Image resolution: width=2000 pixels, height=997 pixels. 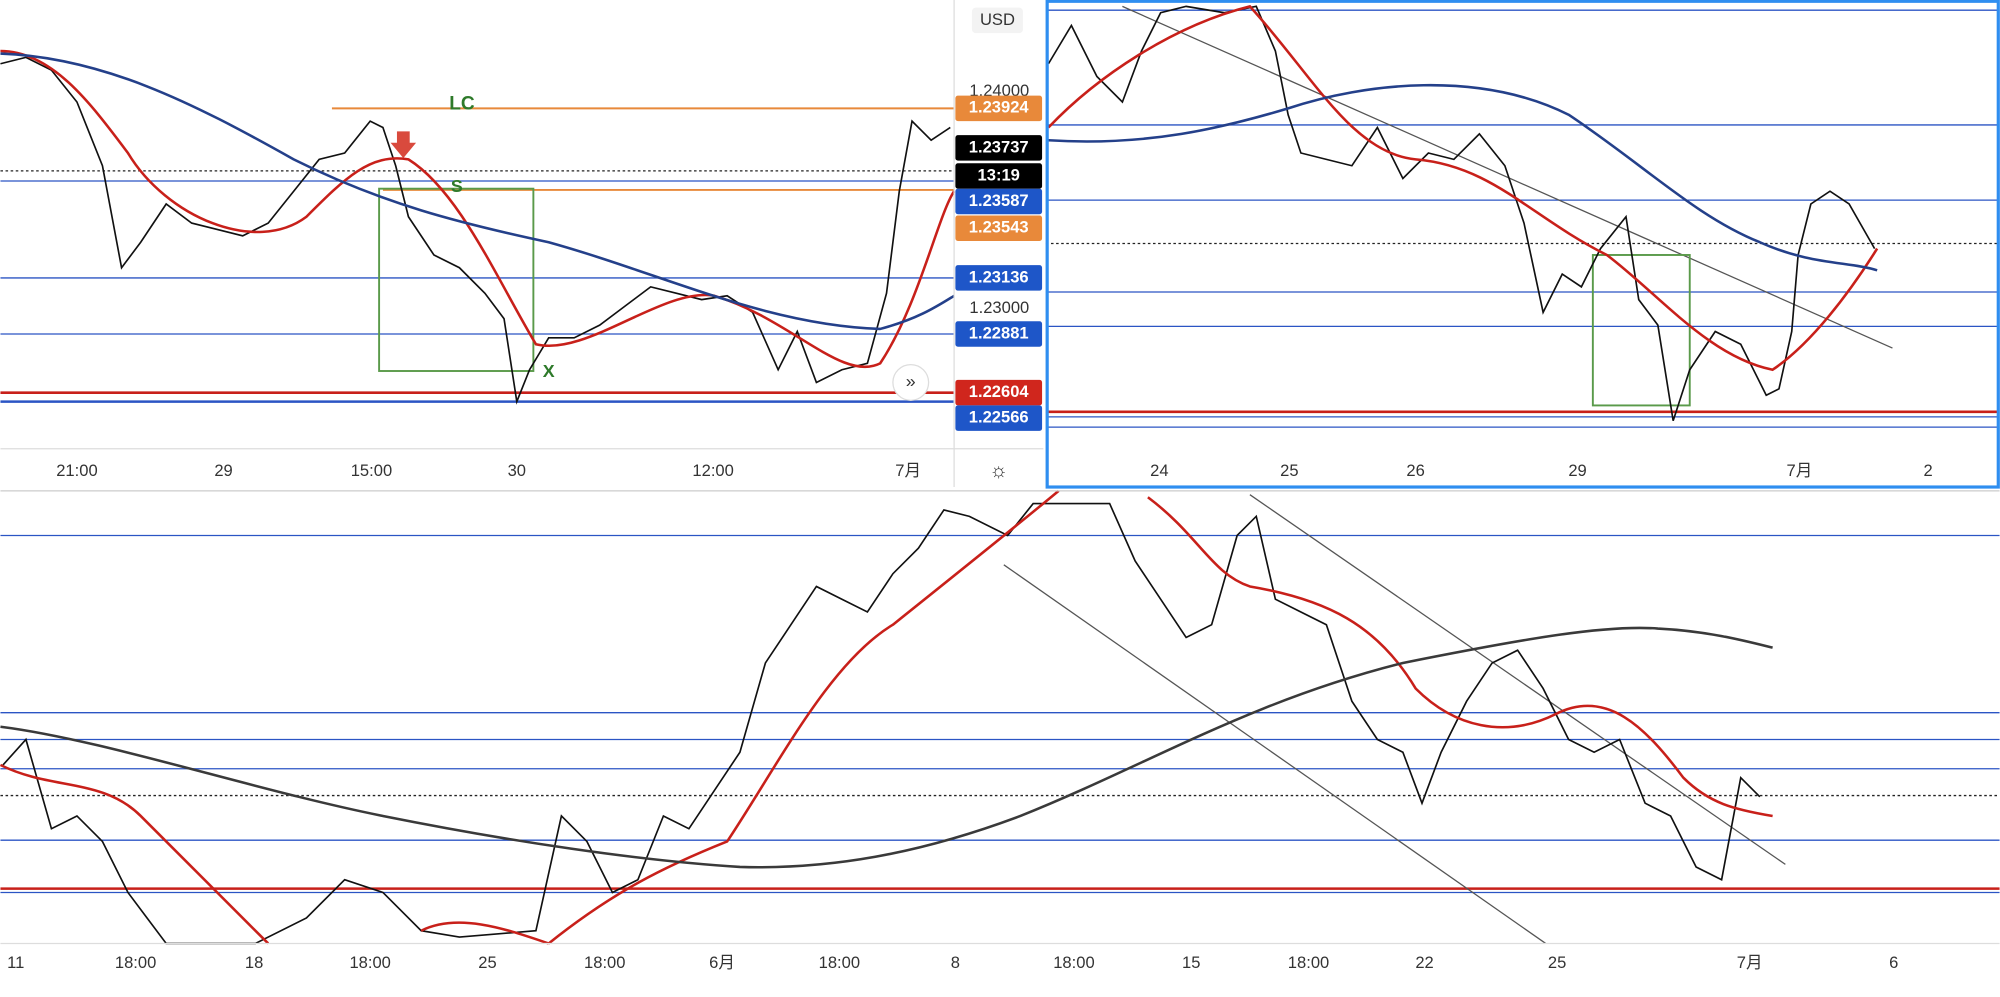 What do you see at coordinates (549, 371) in the screenshot?
I see `annotation: X` at bounding box center [549, 371].